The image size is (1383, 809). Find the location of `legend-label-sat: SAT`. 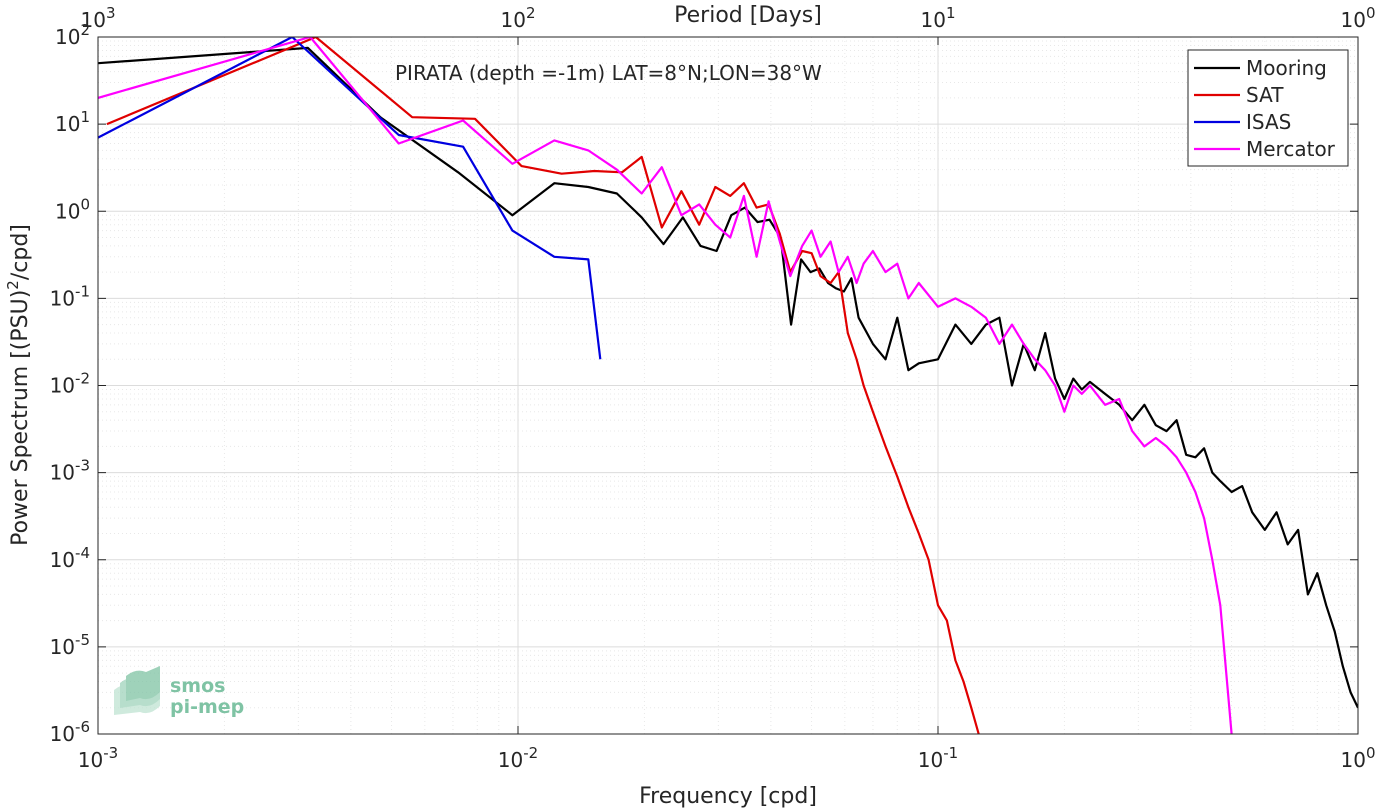

legend-label-sat: SAT is located at coordinates (1265, 95).